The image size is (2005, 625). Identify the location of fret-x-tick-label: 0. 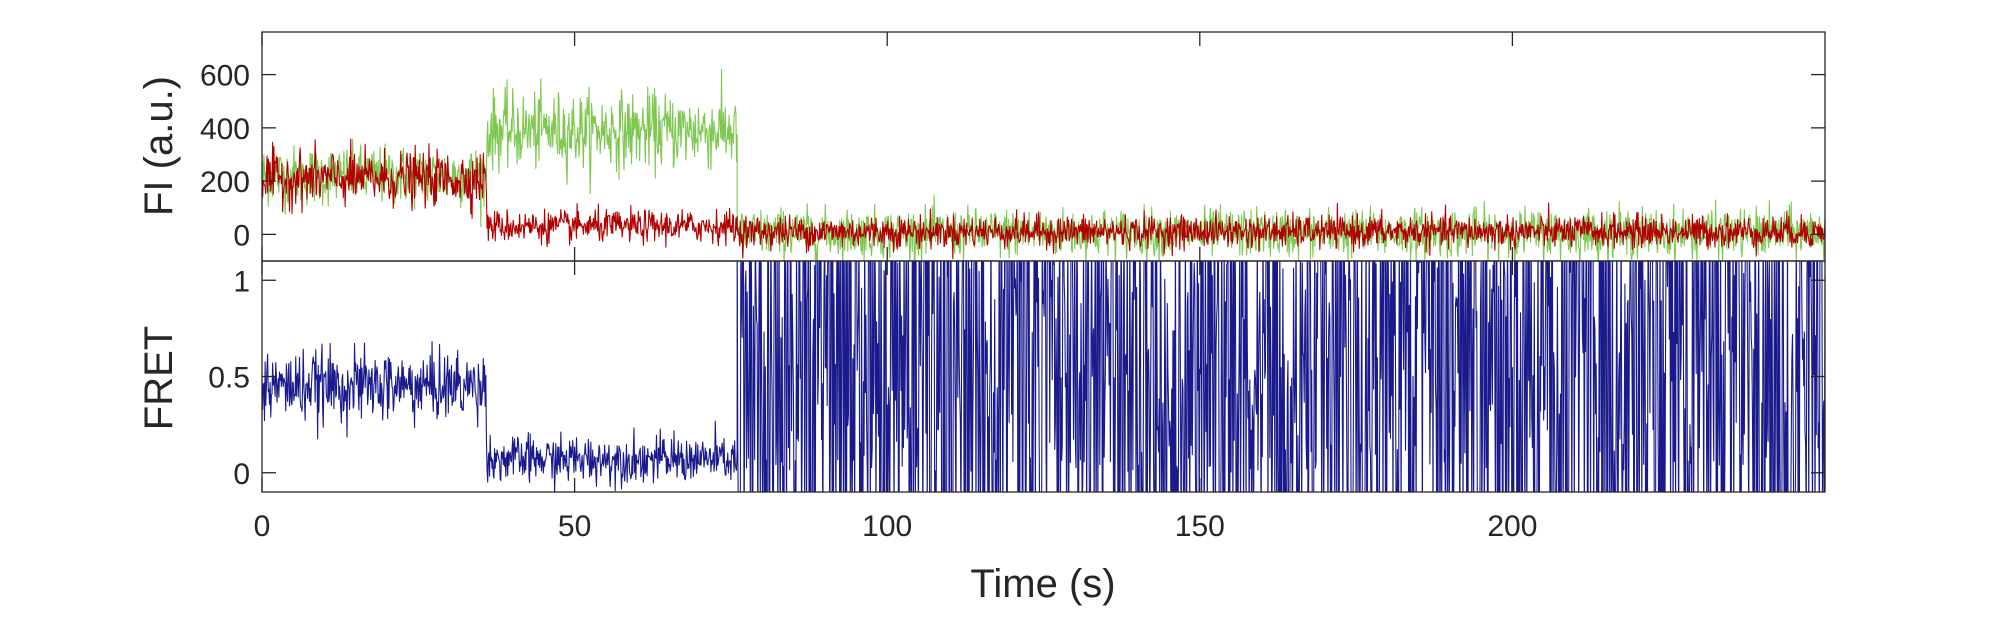
(262, 526).